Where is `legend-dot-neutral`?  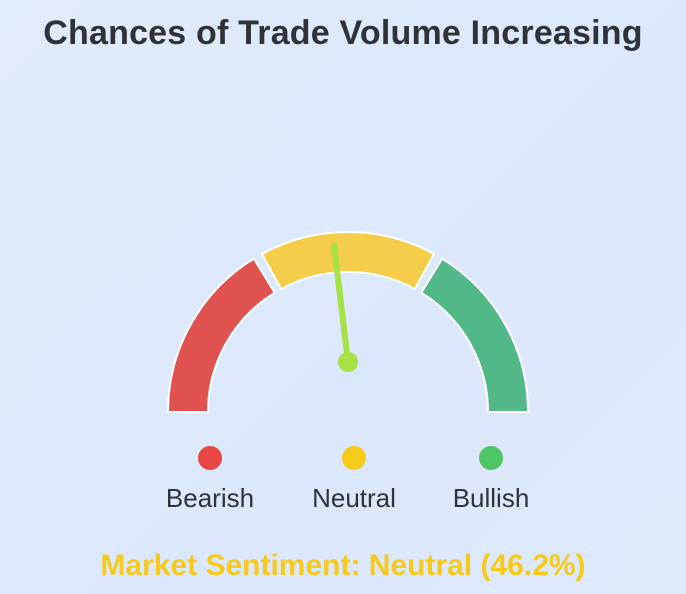 legend-dot-neutral is located at coordinates (354, 458).